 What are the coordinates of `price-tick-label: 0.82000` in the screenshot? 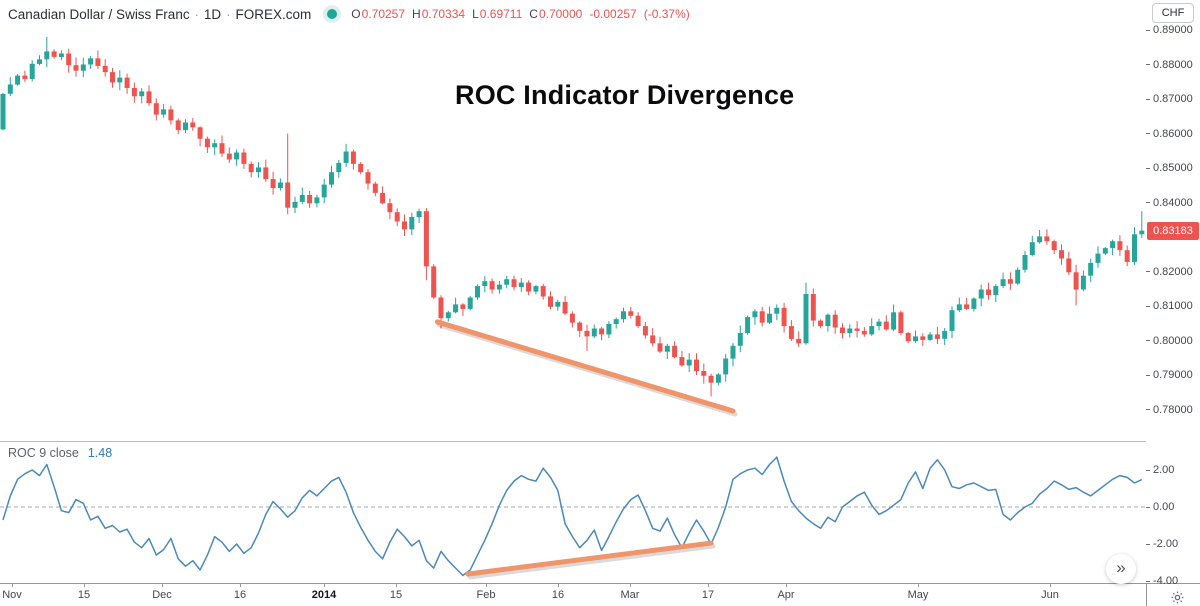 It's located at (1173, 271).